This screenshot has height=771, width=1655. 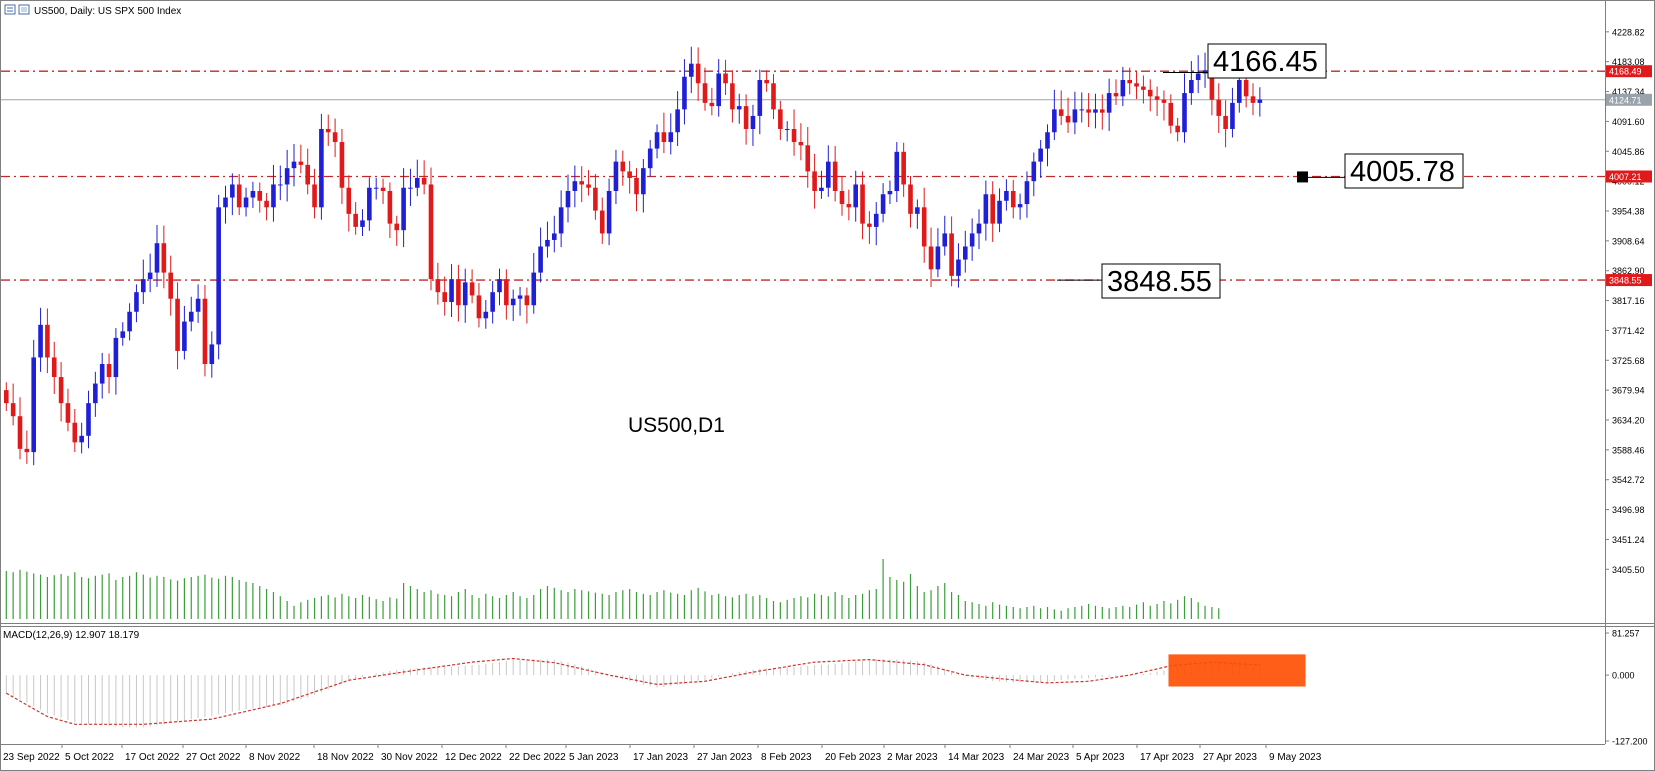 I want to click on time-tick-label: 18 Nov 2022, so click(x=345, y=757).